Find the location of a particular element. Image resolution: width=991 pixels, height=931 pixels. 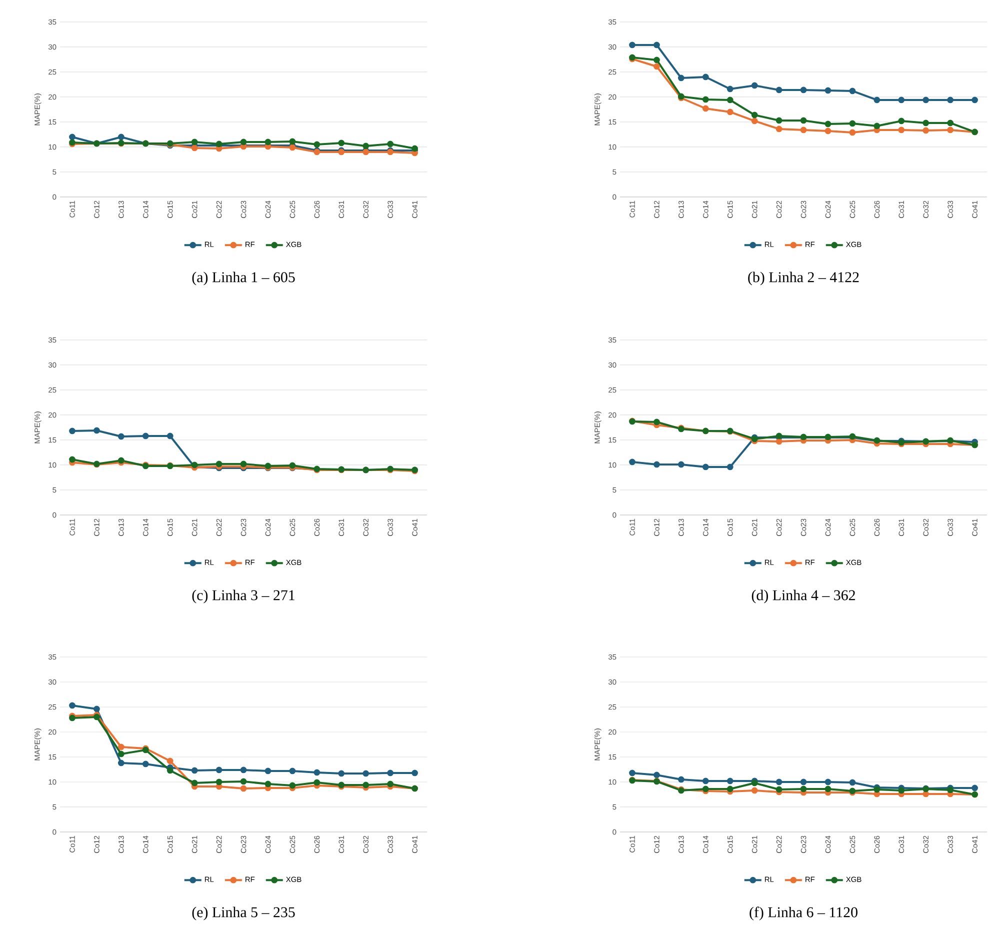

text: (f) Linha 6 – 1120 is located at coordinates (804, 913).